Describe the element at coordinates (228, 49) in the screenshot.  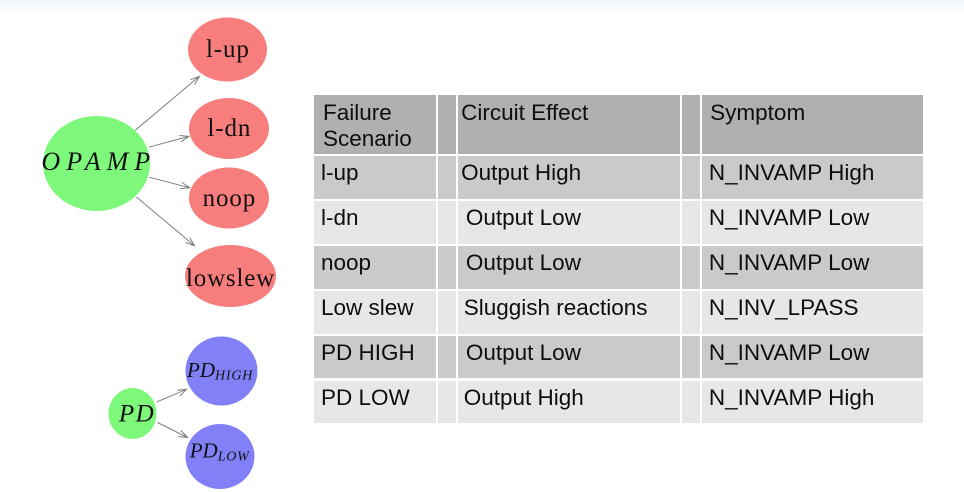
I see `svg-text: l-up` at that location.